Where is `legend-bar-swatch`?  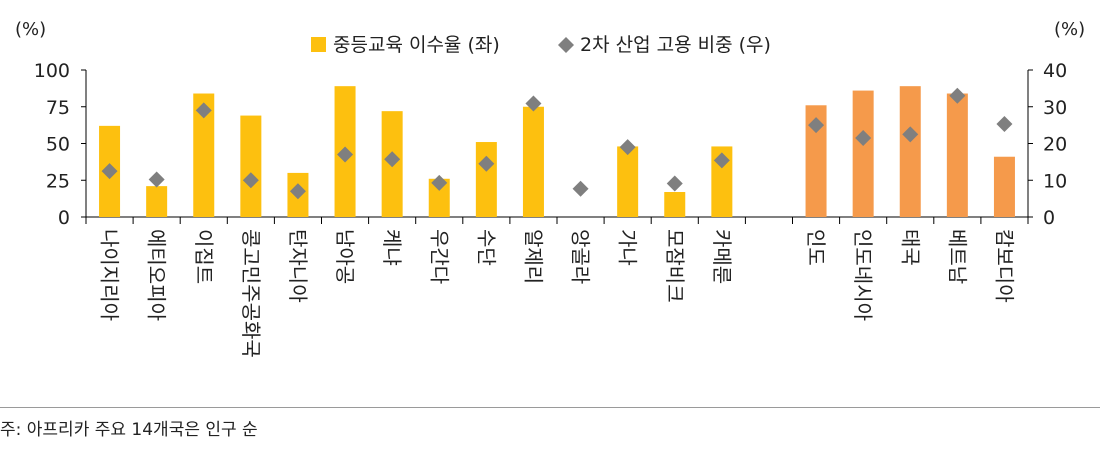 legend-bar-swatch is located at coordinates (318, 44).